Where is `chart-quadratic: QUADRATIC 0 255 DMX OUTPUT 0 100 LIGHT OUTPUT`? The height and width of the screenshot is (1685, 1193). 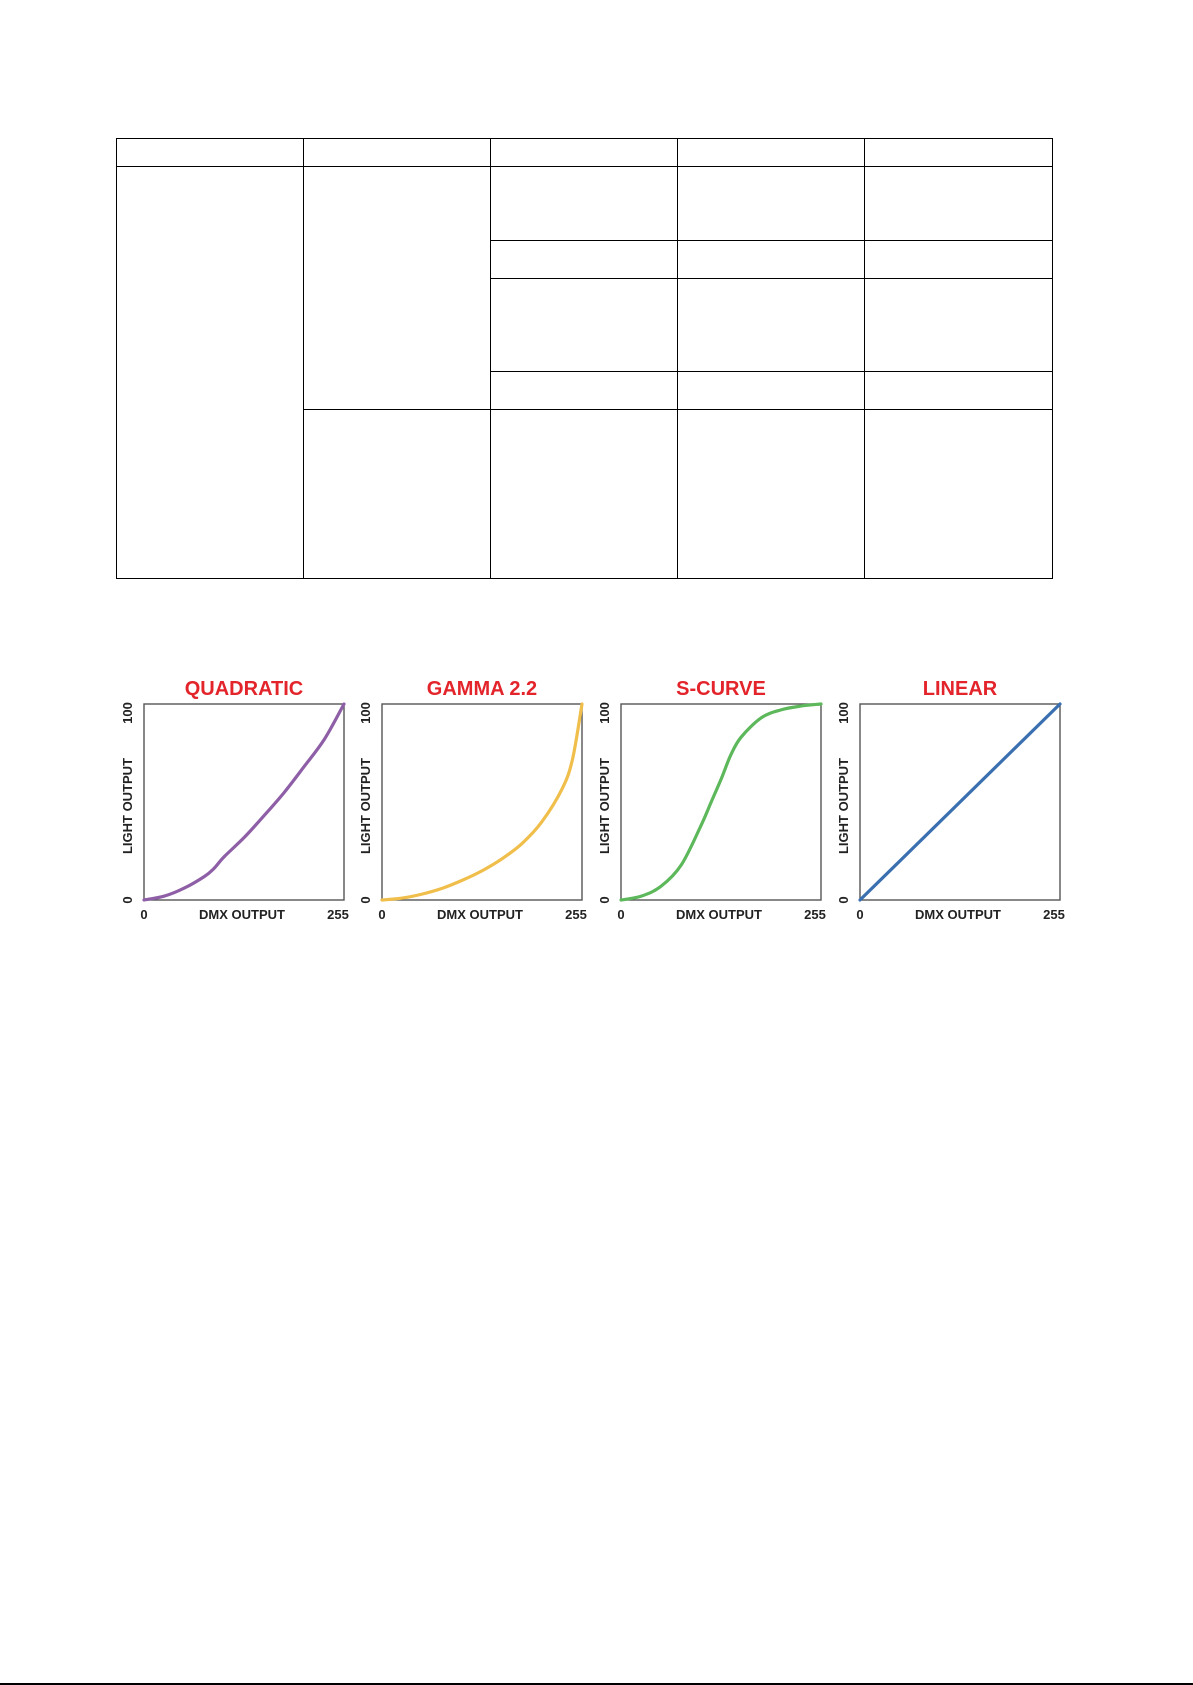 chart-quadratic: QUADRATIC 0 255 DMX OUTPUT 0 100 LIGHT OUTPUT is located at coordinates (234, 800).